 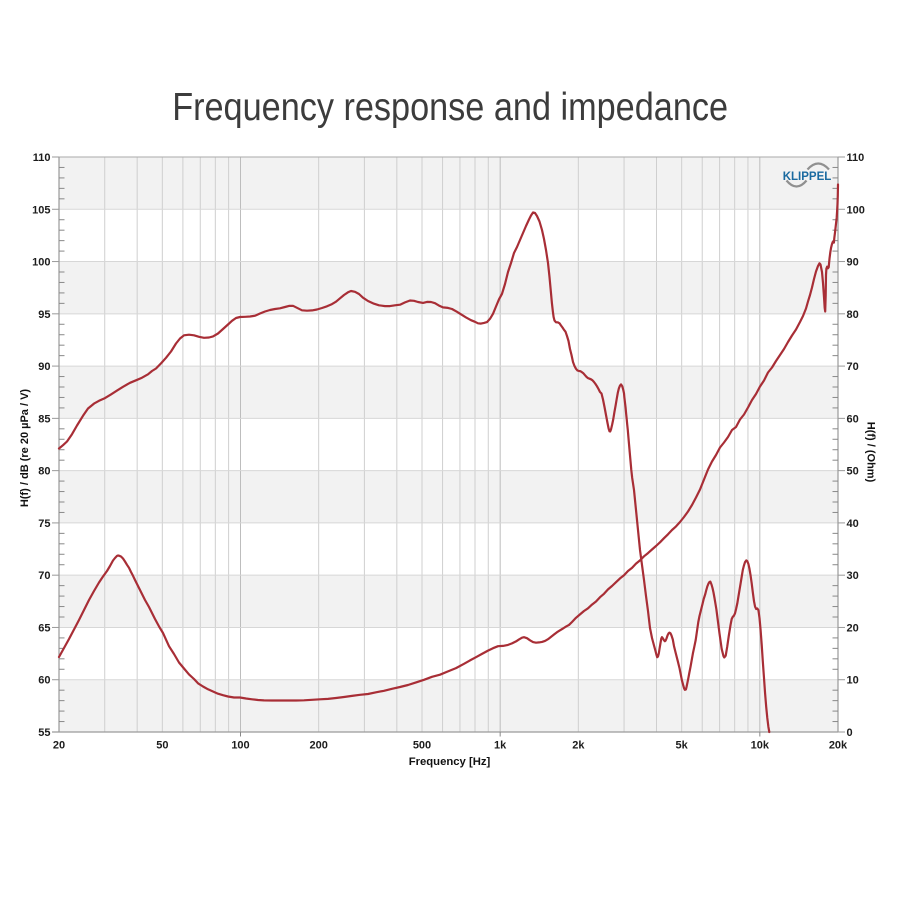 What do you see at coordinates (871, 452) in the screenshot?
I see `svg-text: H(f) / (Ohm)` at bounding box center [871, 452].